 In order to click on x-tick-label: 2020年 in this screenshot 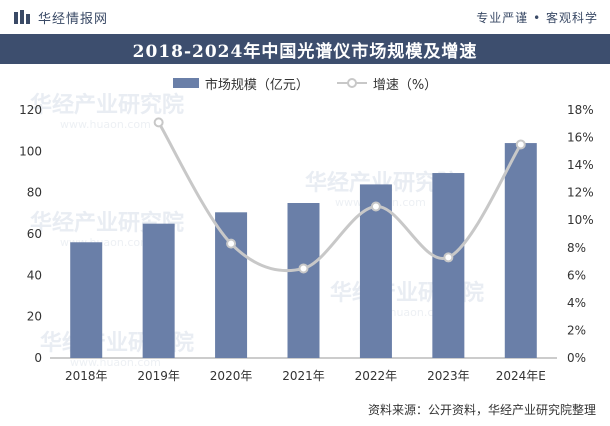, I will do `click(231, 376)`.